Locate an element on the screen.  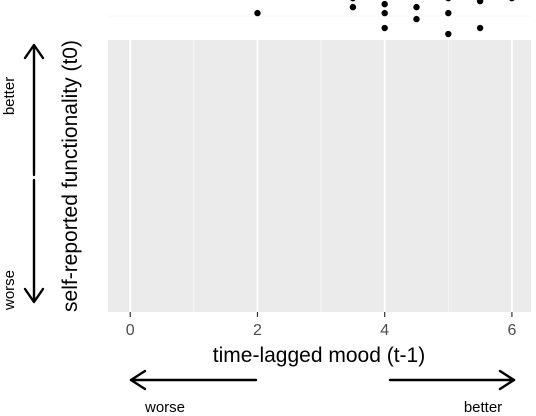
x-tick-label: 4 is located at coordinates (384, 330).